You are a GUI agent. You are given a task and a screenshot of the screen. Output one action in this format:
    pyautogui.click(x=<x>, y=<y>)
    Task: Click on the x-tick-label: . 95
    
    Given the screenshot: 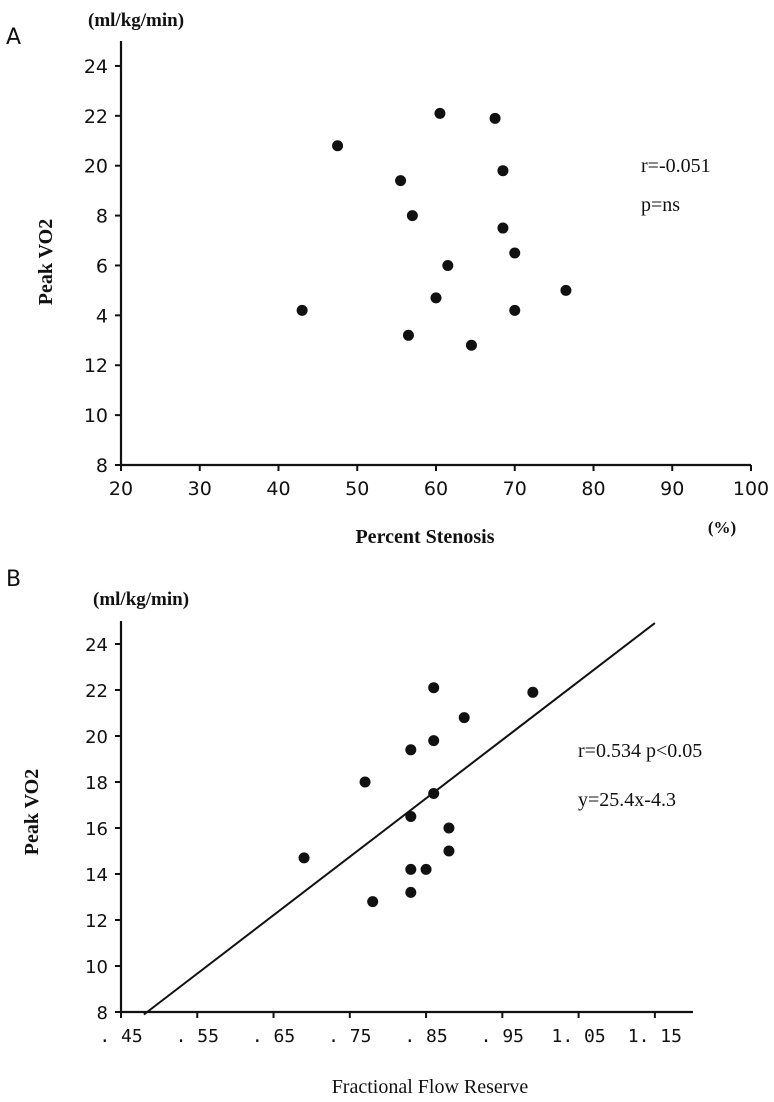 What is the action you would take?
    pyautogui.click(x=502, y=1036)
    